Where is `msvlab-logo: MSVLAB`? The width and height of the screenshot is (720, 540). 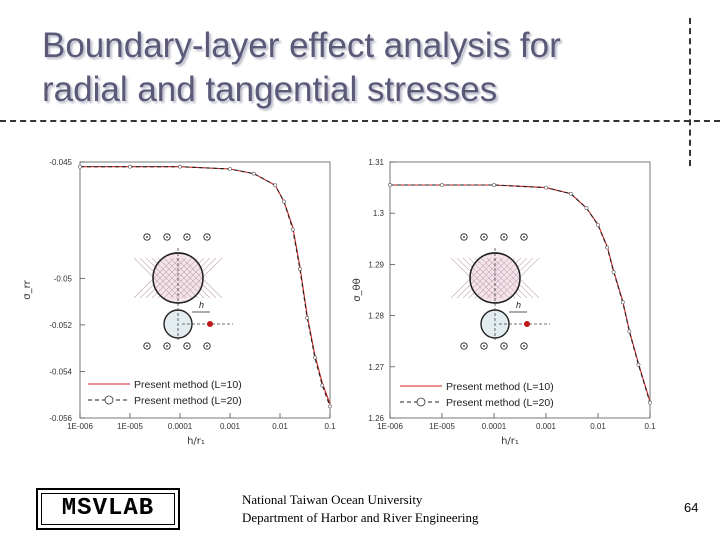
msvlab-logo: MSVLAB is located at coordinates (108, 509).